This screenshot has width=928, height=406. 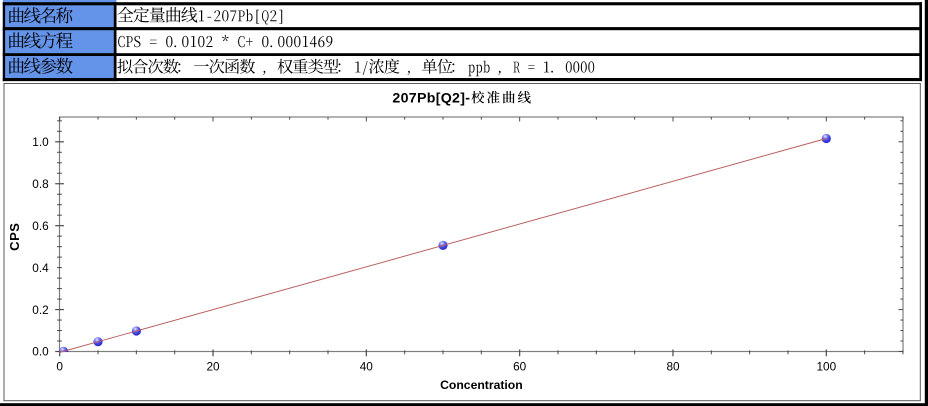 What do you see at coordinates (14, 237) in the screenshot?
I see `svg-text: CPS` at bounding box center [14, 237].